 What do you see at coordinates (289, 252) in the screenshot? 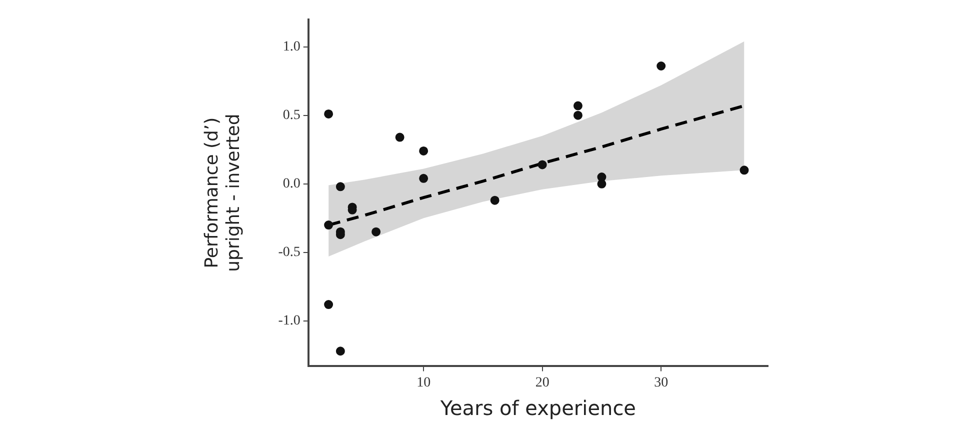
I see `y-tick-label: -0.5` at bounding box center [289, 252].